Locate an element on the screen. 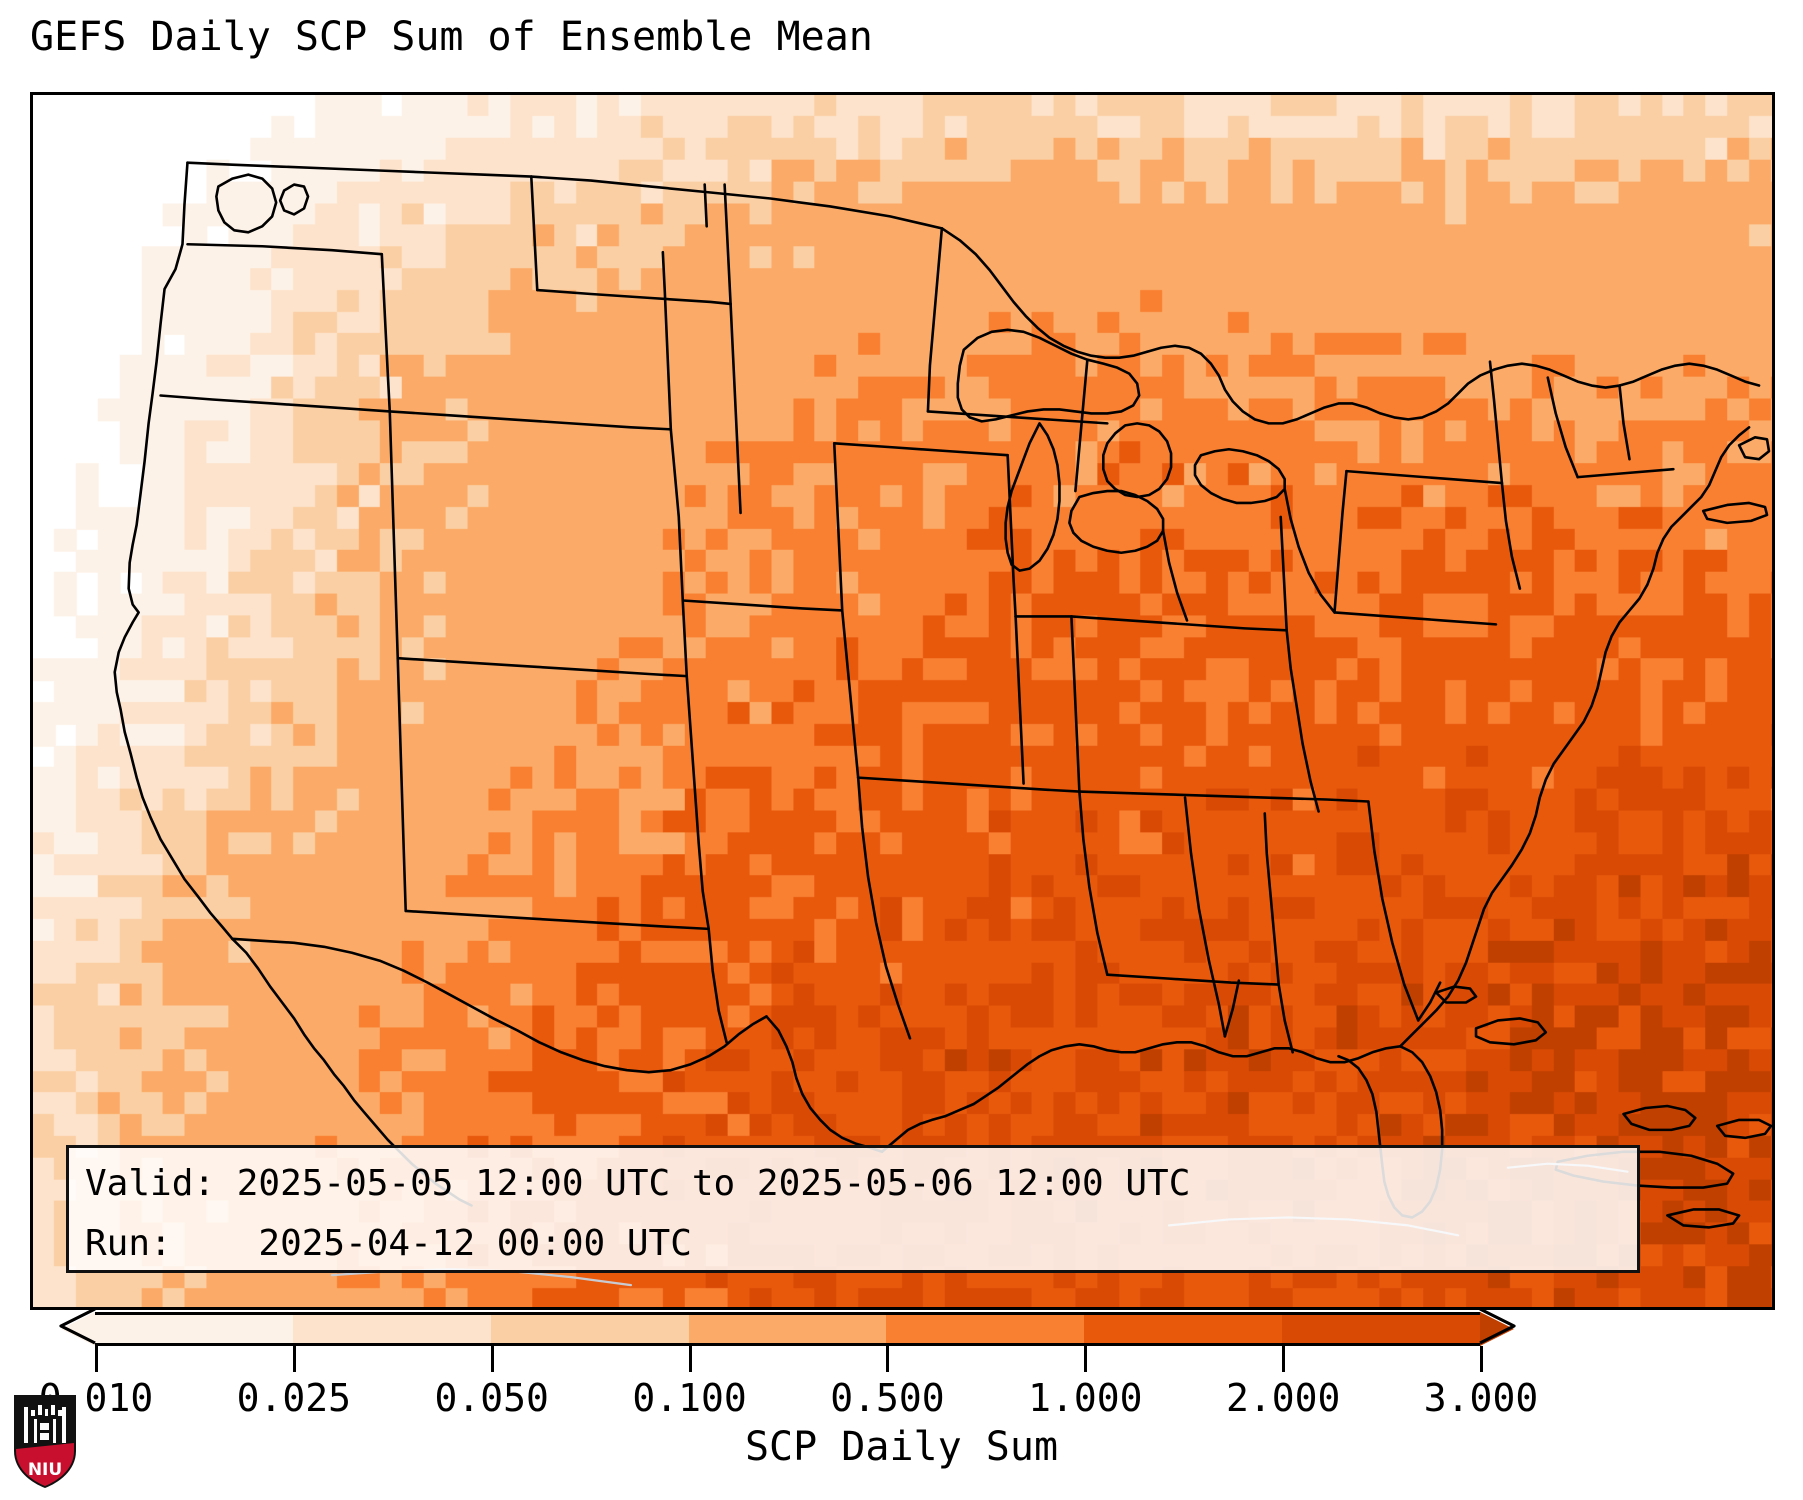 This screenshot has height=1500, width=1803. colorbar-tick-label-7: 3.000 is located at coordinates (1481, 1398).